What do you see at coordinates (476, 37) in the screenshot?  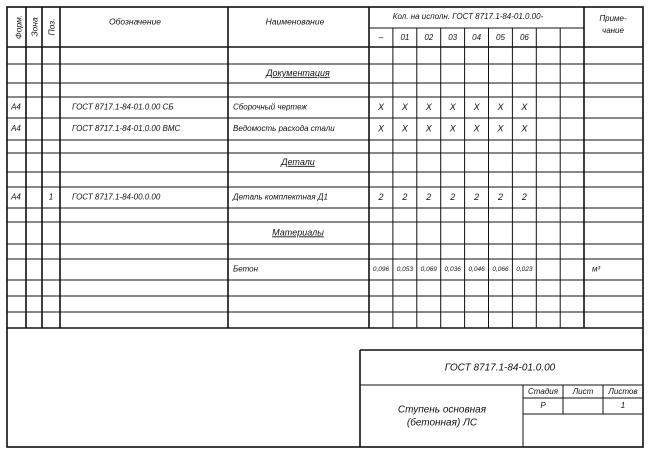 I see `variant: 04` at bounding box center [476, 37].